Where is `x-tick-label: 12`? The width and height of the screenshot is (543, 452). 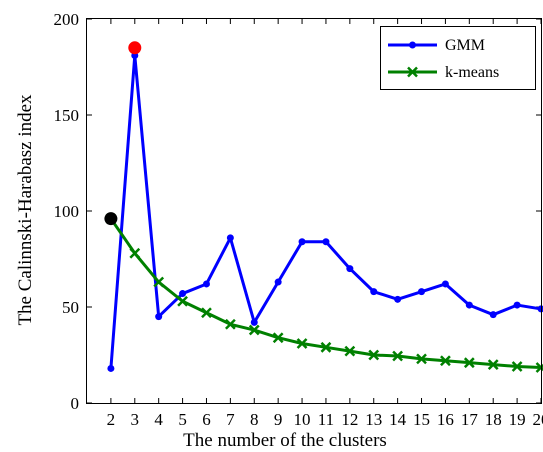 x-tick-label: 12 is located at coordinates (349, 419).